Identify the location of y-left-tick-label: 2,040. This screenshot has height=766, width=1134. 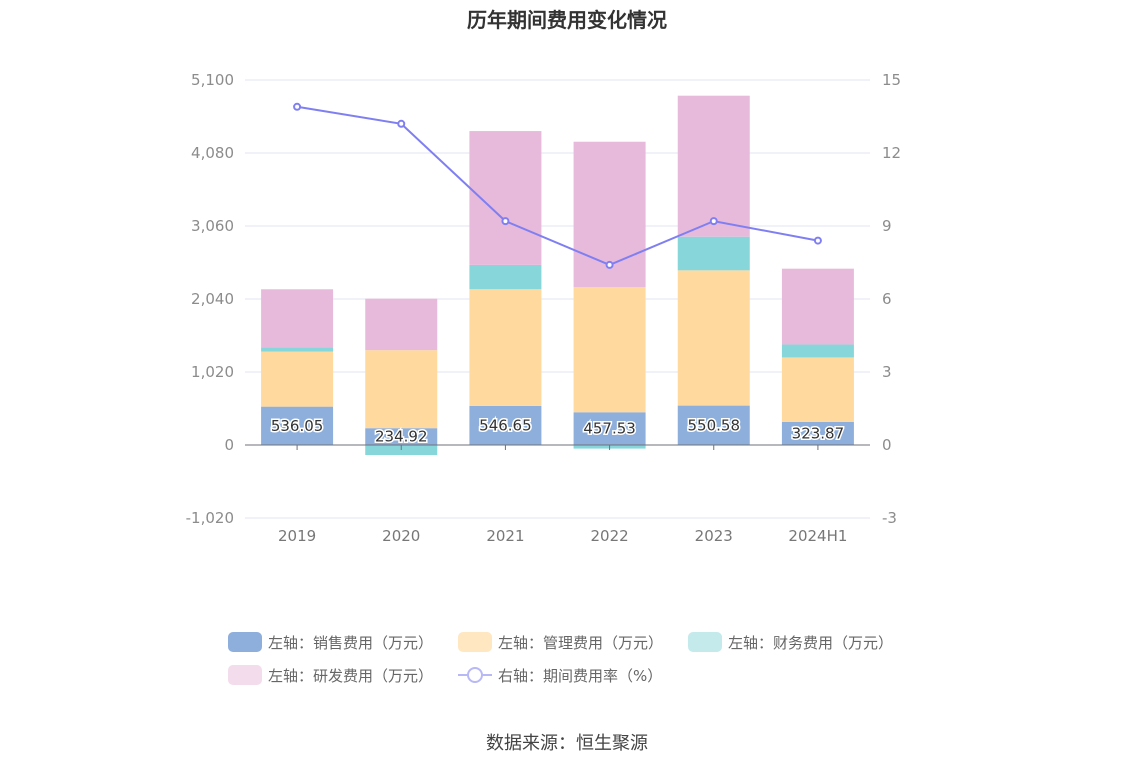
(212, 299).